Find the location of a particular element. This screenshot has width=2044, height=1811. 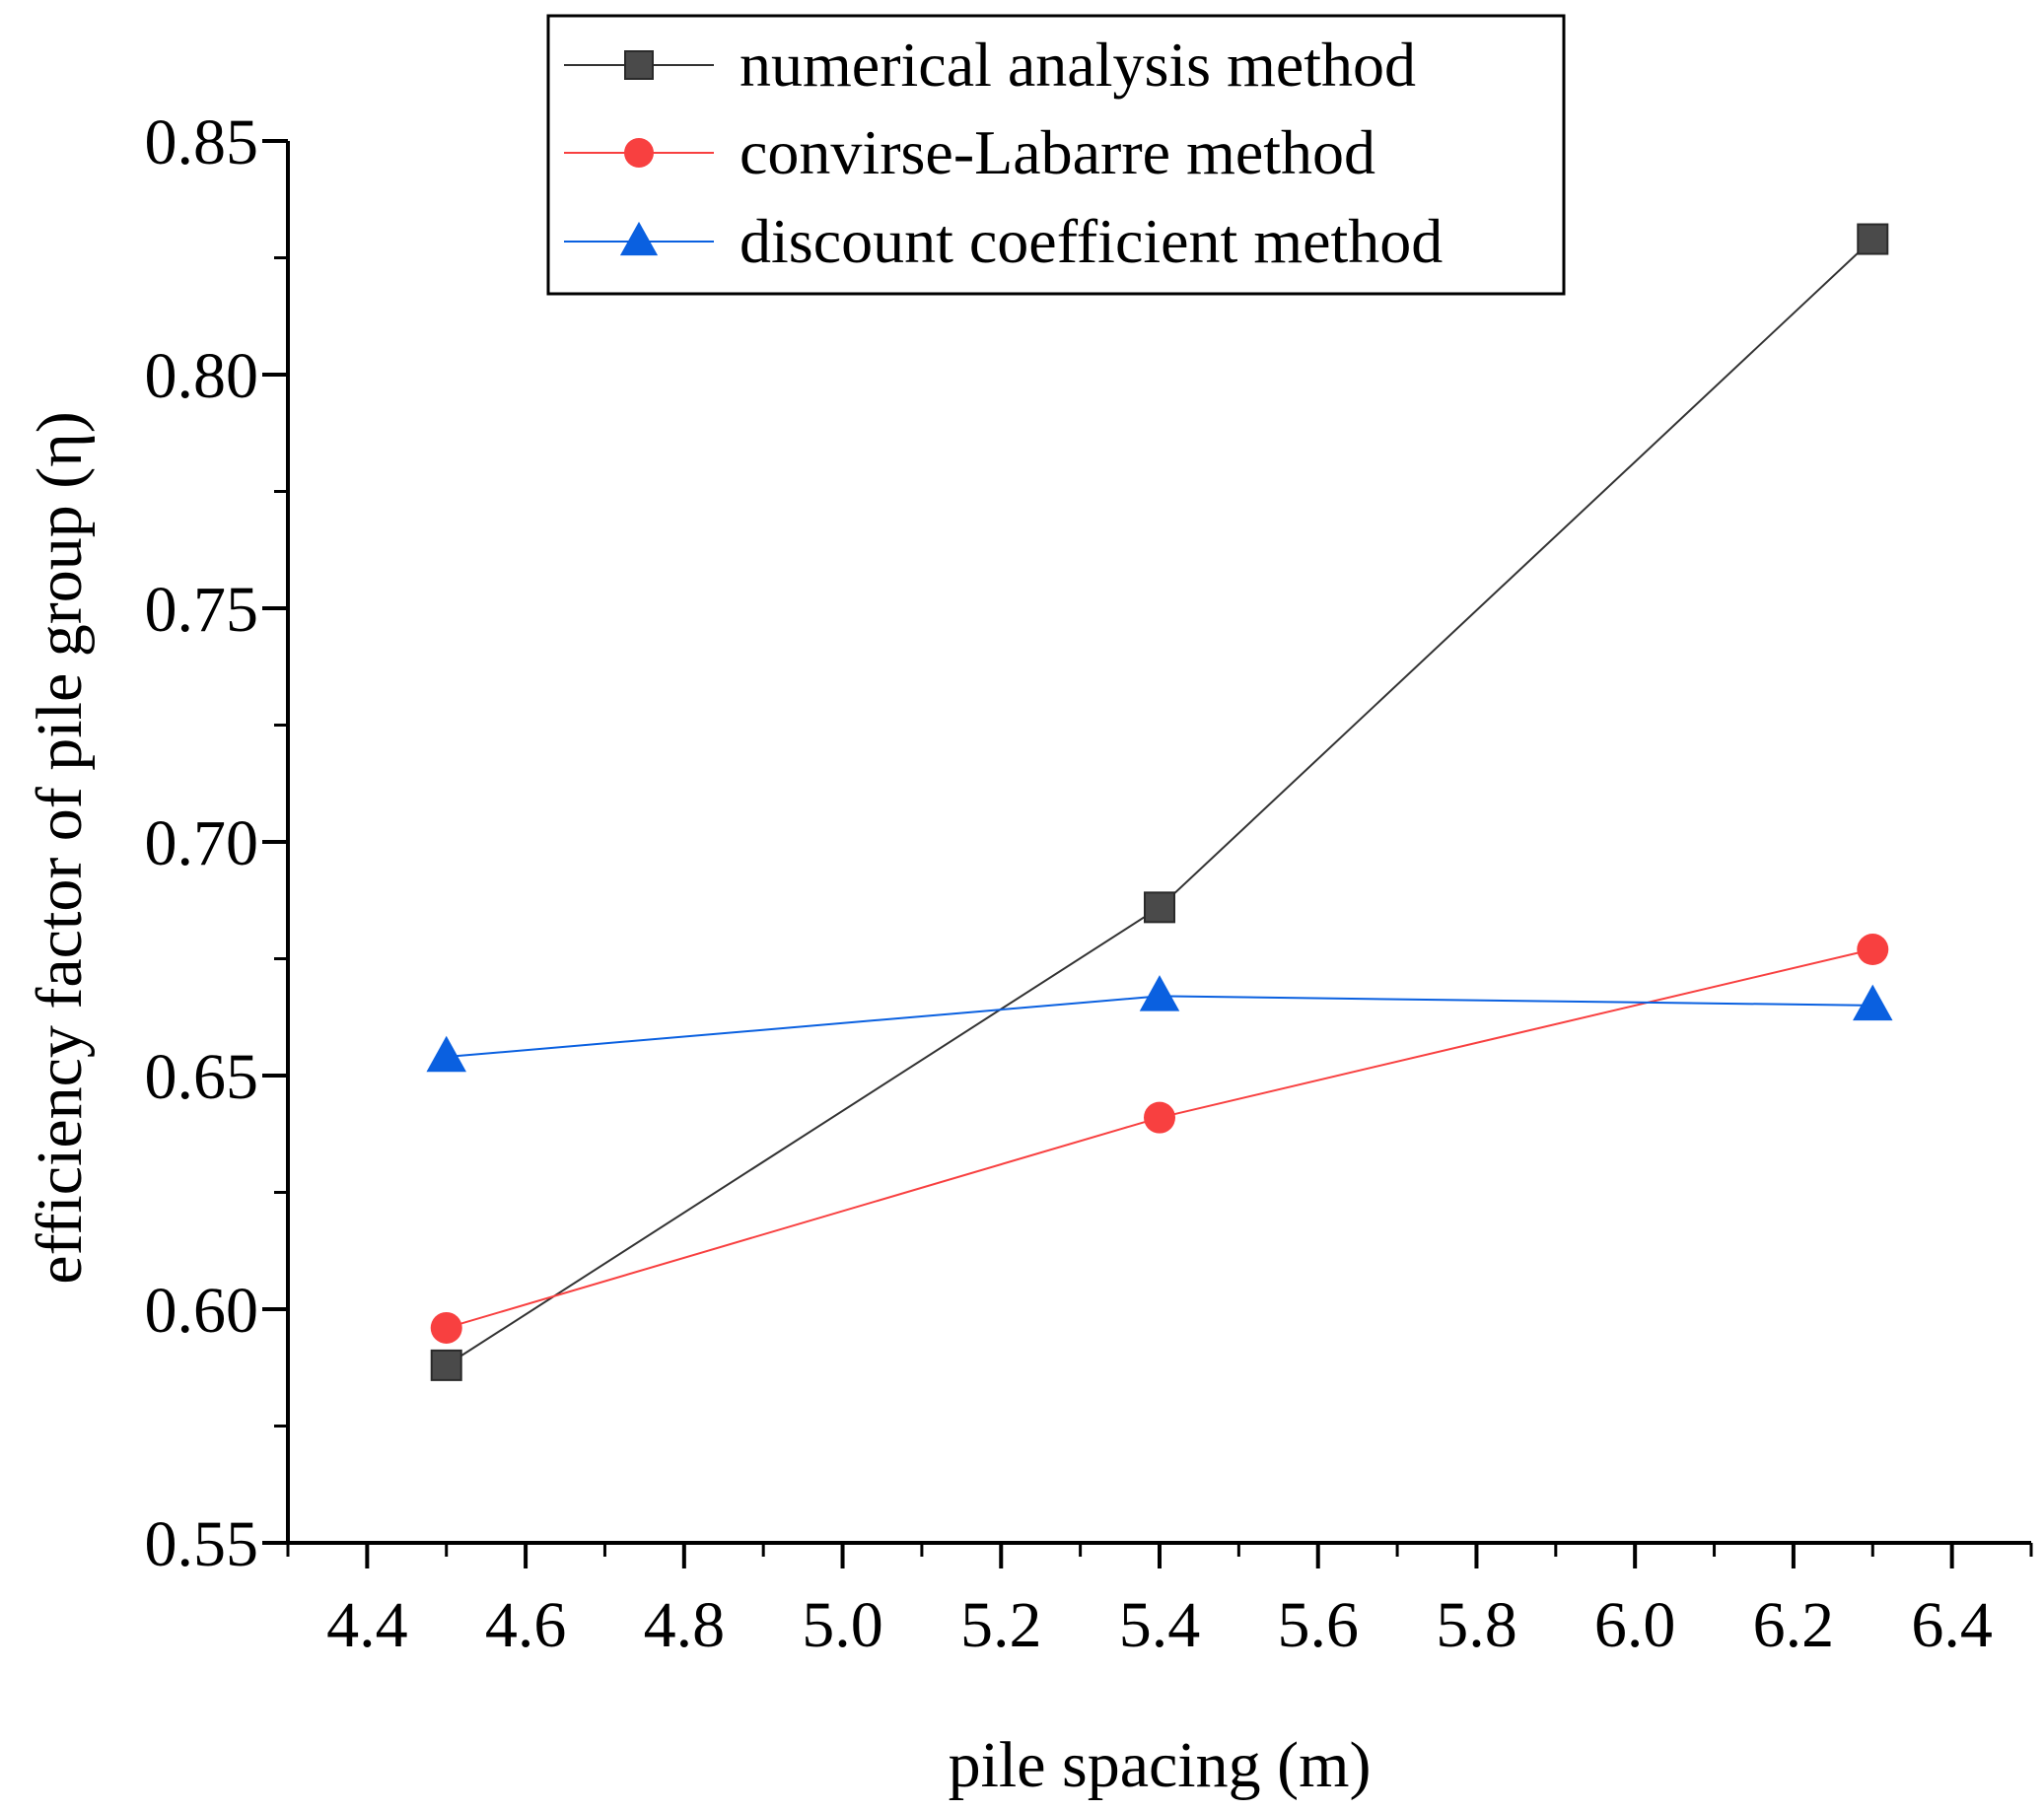

legend-item: numerical analysis method is located at coordinates (990, 65).